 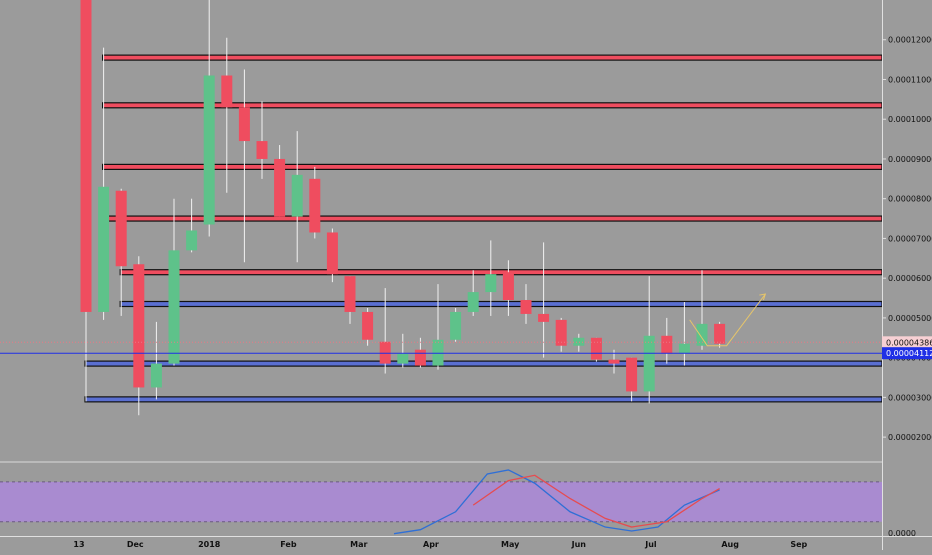 I want to click on y-tick-label: 0.00010000, so click(x=910, y=119).